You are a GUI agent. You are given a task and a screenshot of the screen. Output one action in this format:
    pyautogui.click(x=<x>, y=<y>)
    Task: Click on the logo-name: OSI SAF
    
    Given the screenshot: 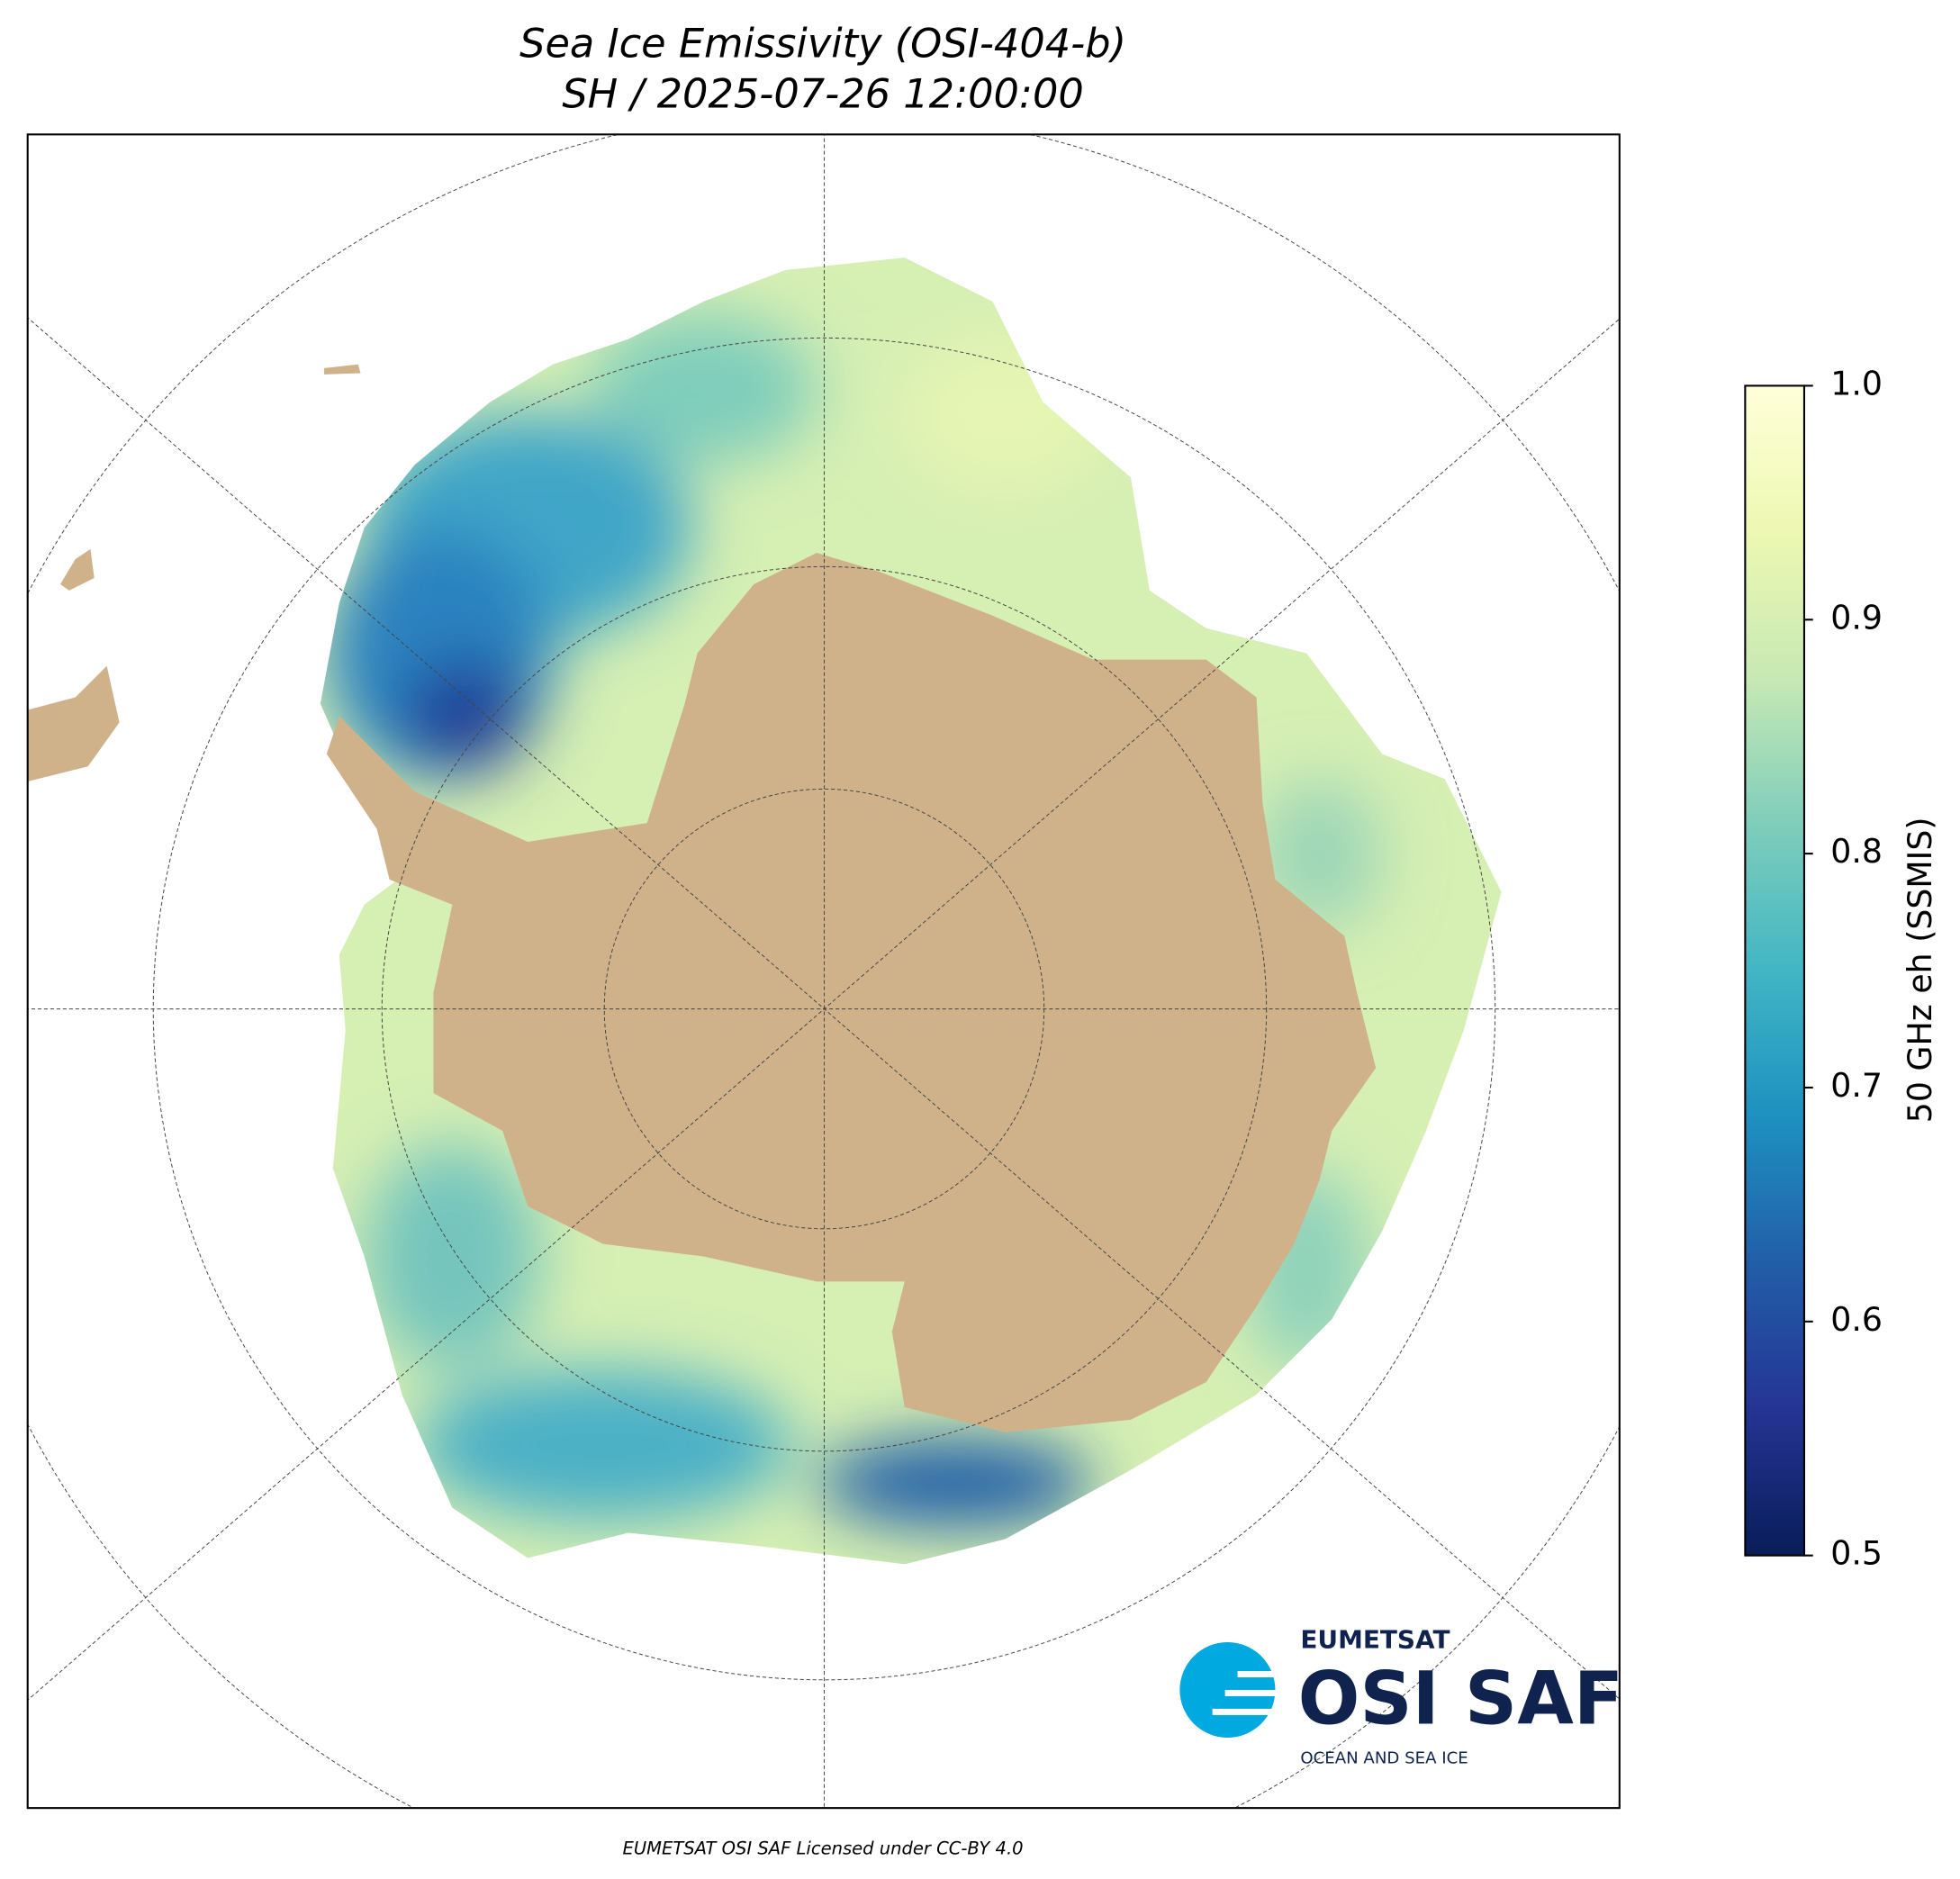 What is the action you would take?
    pyautogui.click(x=1461, y=1699)
    